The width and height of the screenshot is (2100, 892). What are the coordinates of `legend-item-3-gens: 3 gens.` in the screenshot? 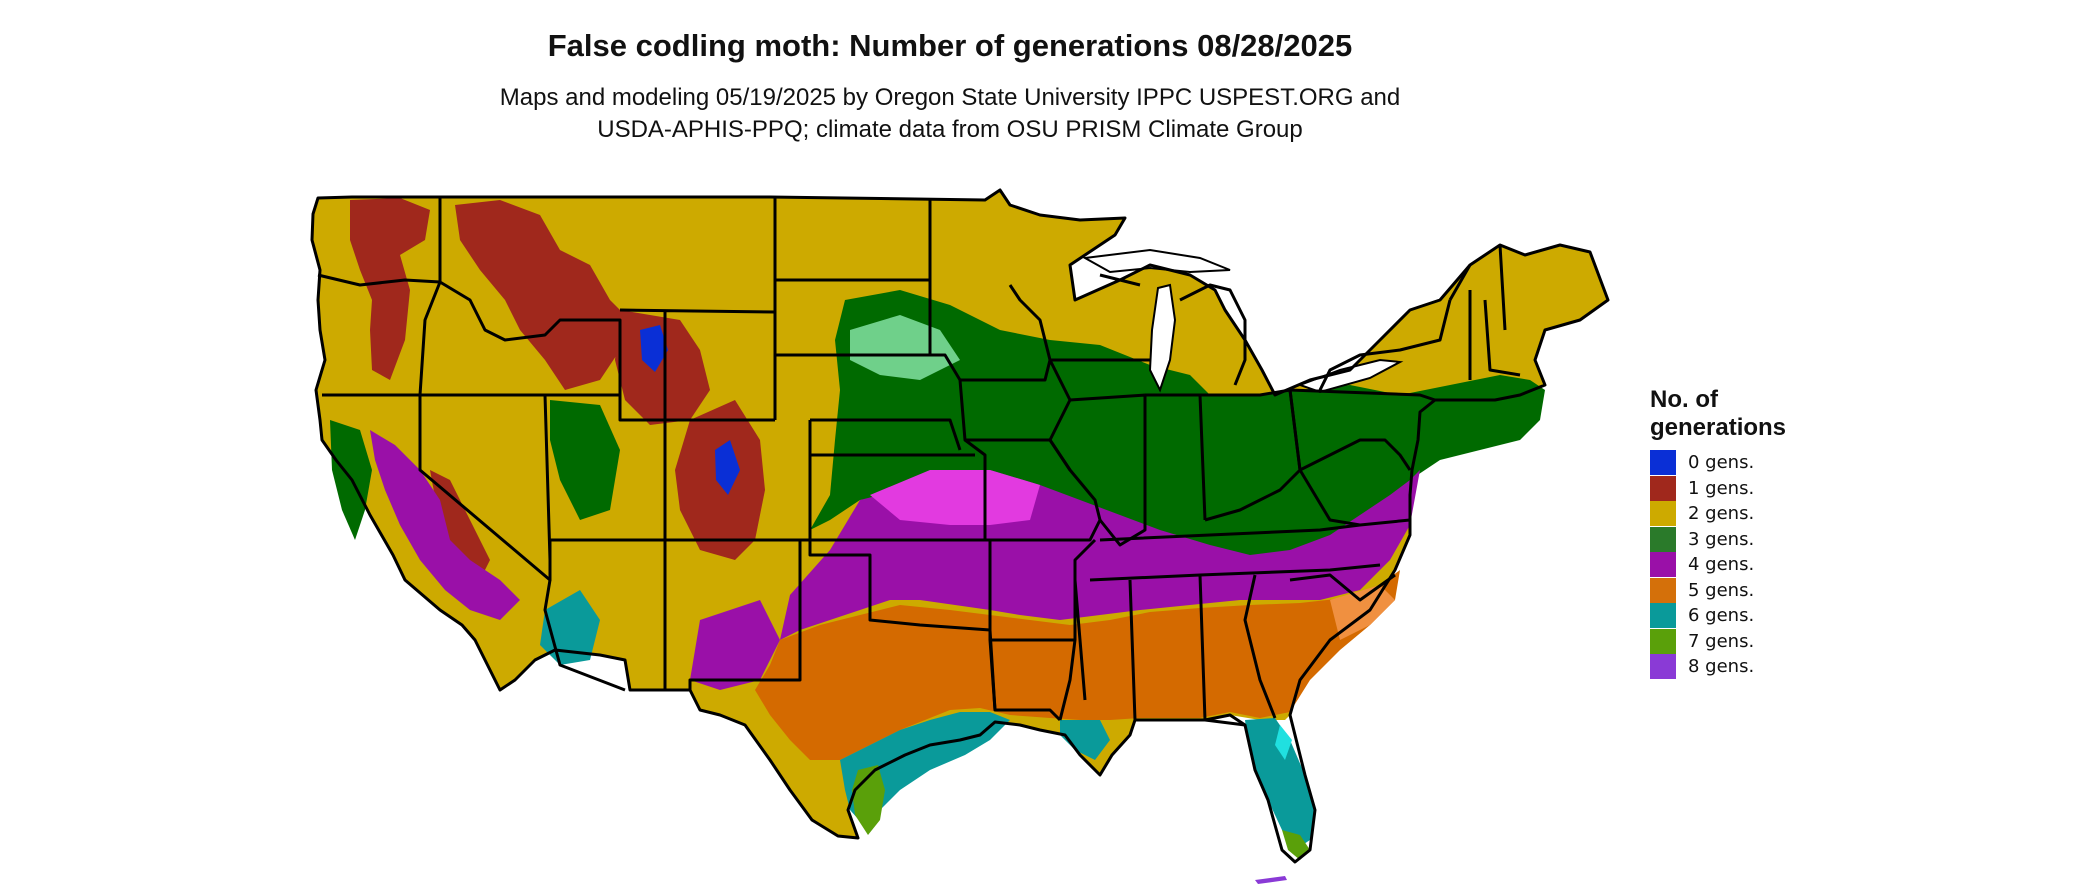 It's located at (1750, 539).